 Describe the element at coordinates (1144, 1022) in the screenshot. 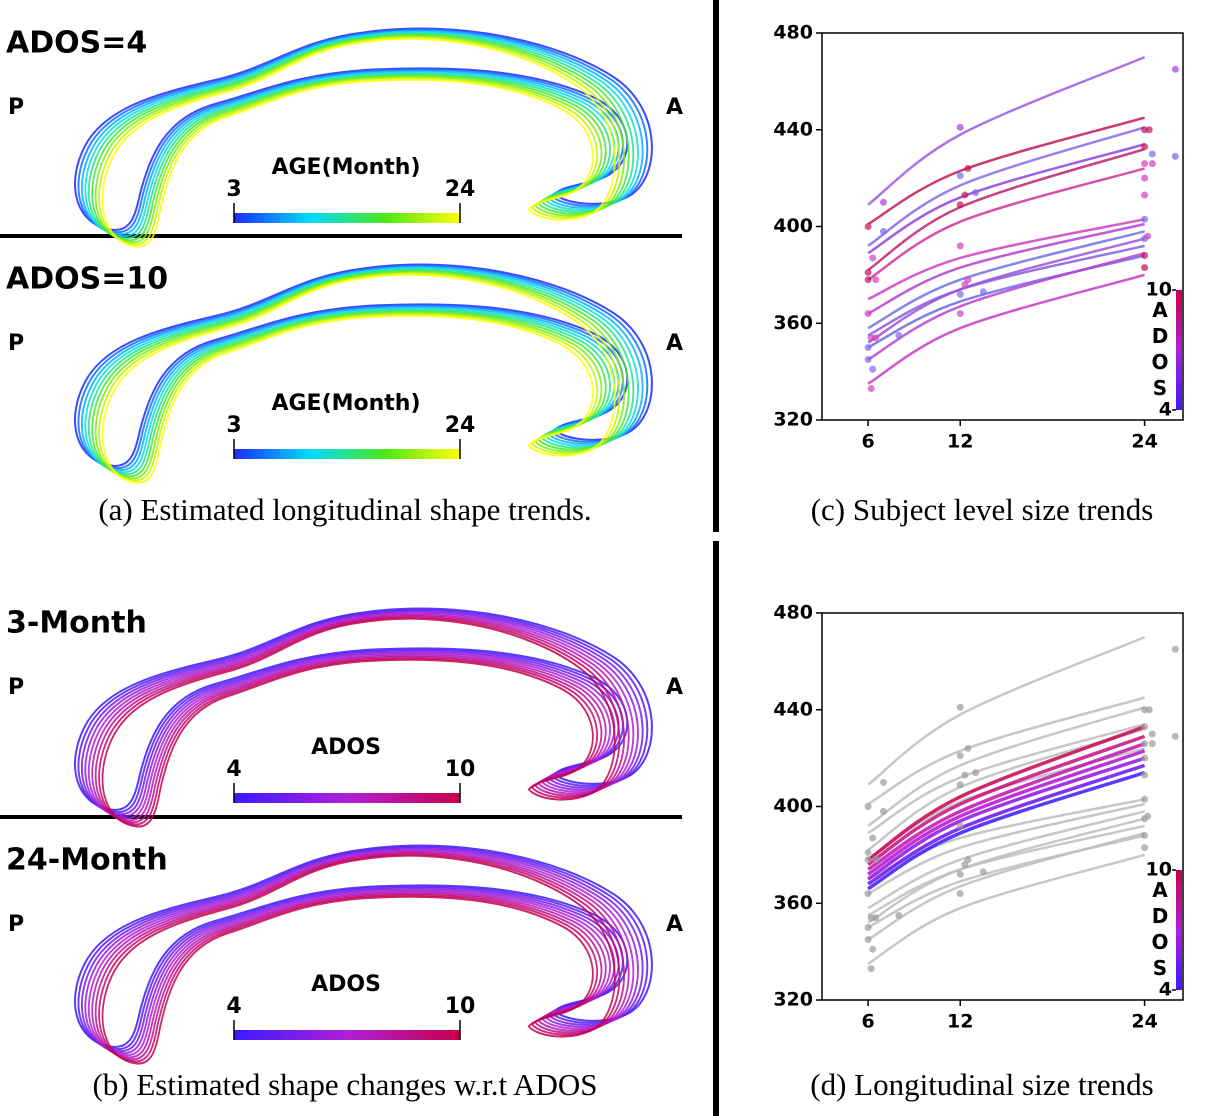

I see `x-tick-label: 24` at that location.